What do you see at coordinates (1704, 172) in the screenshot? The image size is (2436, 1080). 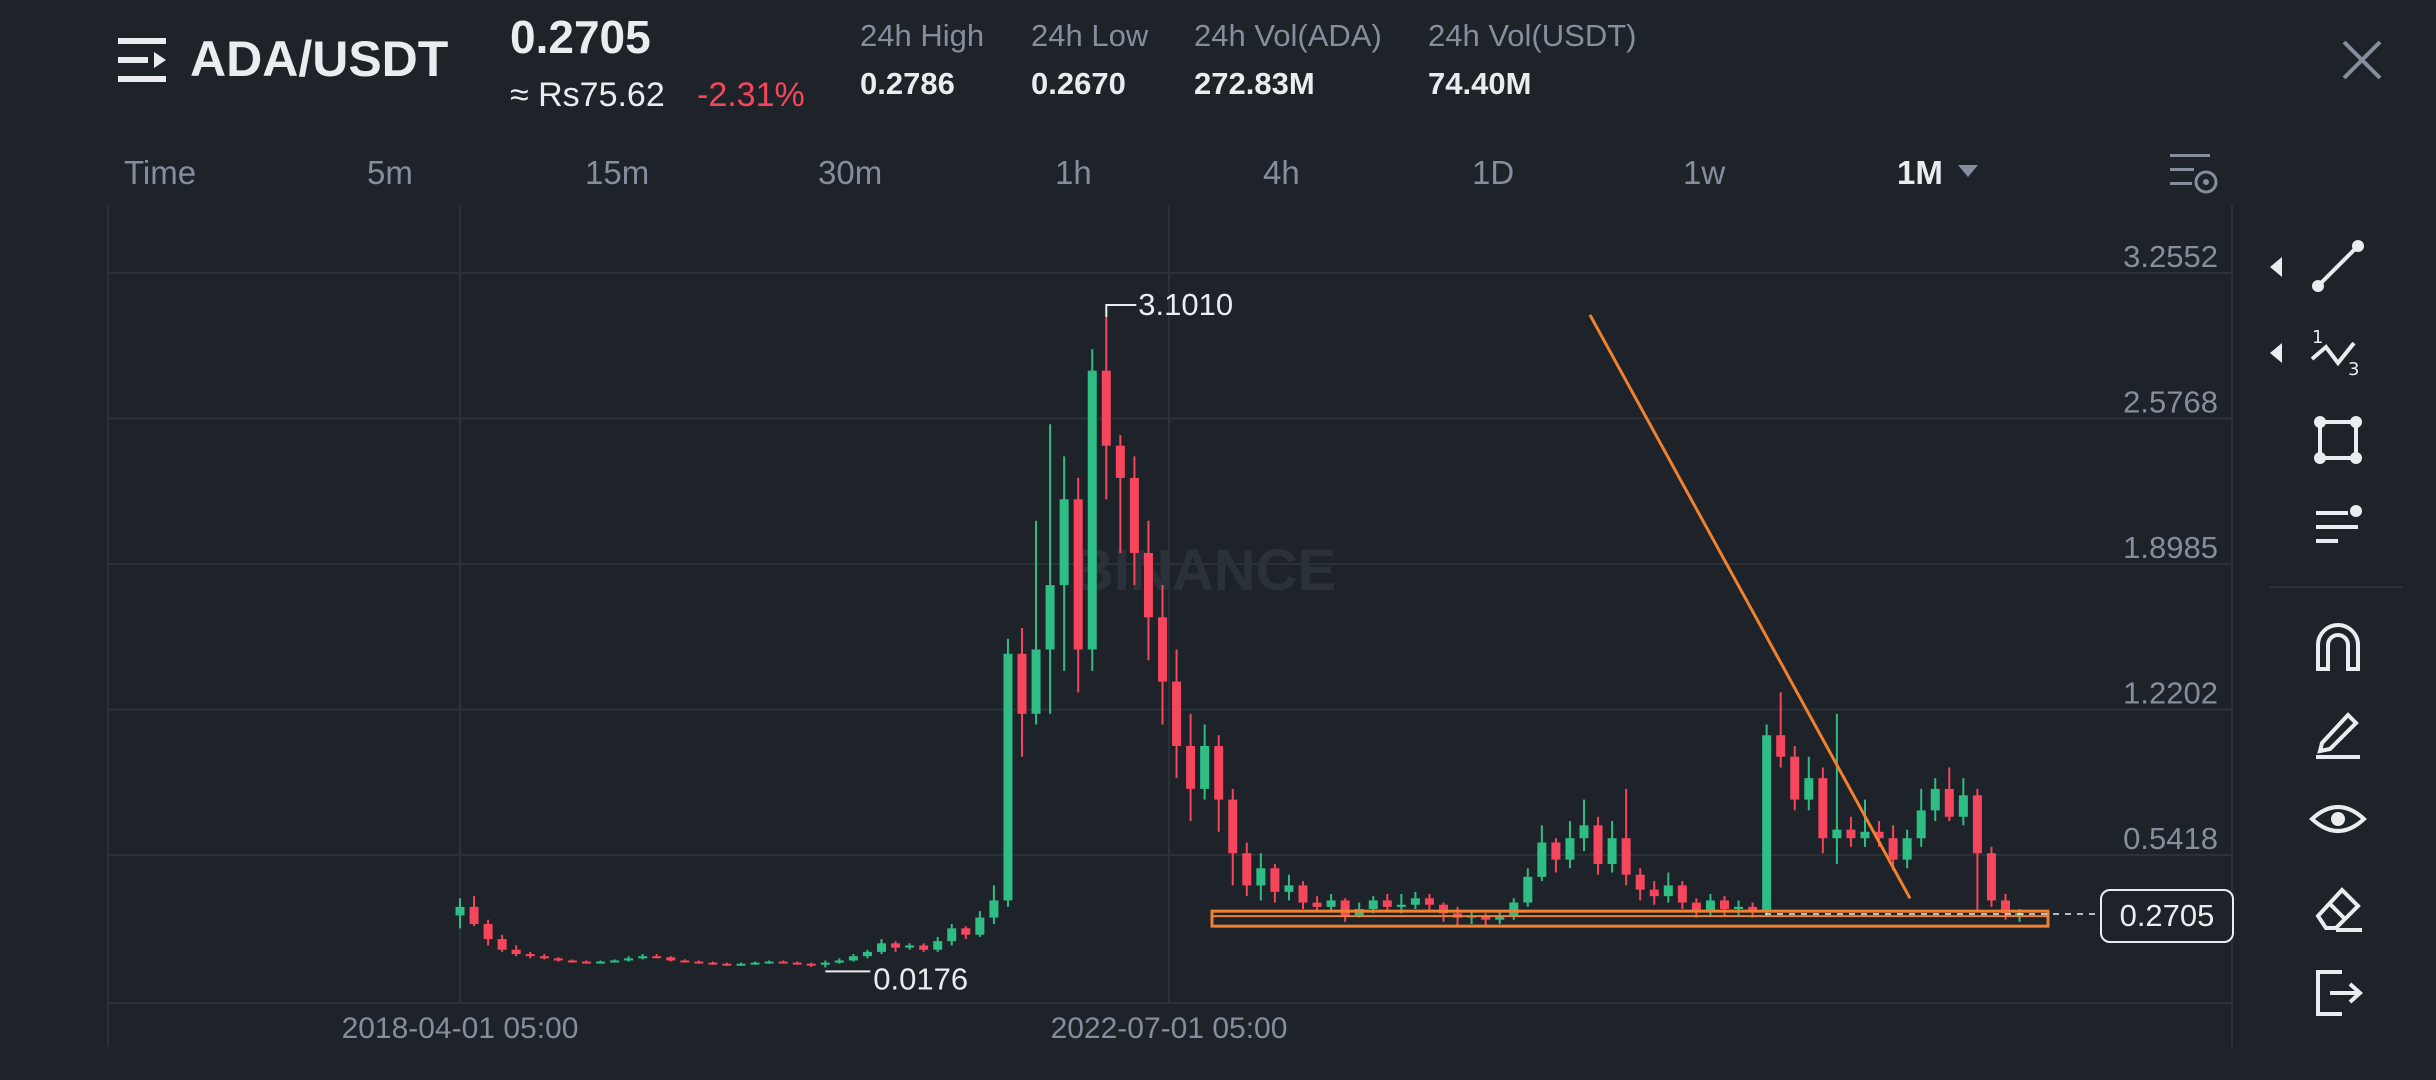 I see `interval-1w: 1w` at bounding box center [1704, 172].